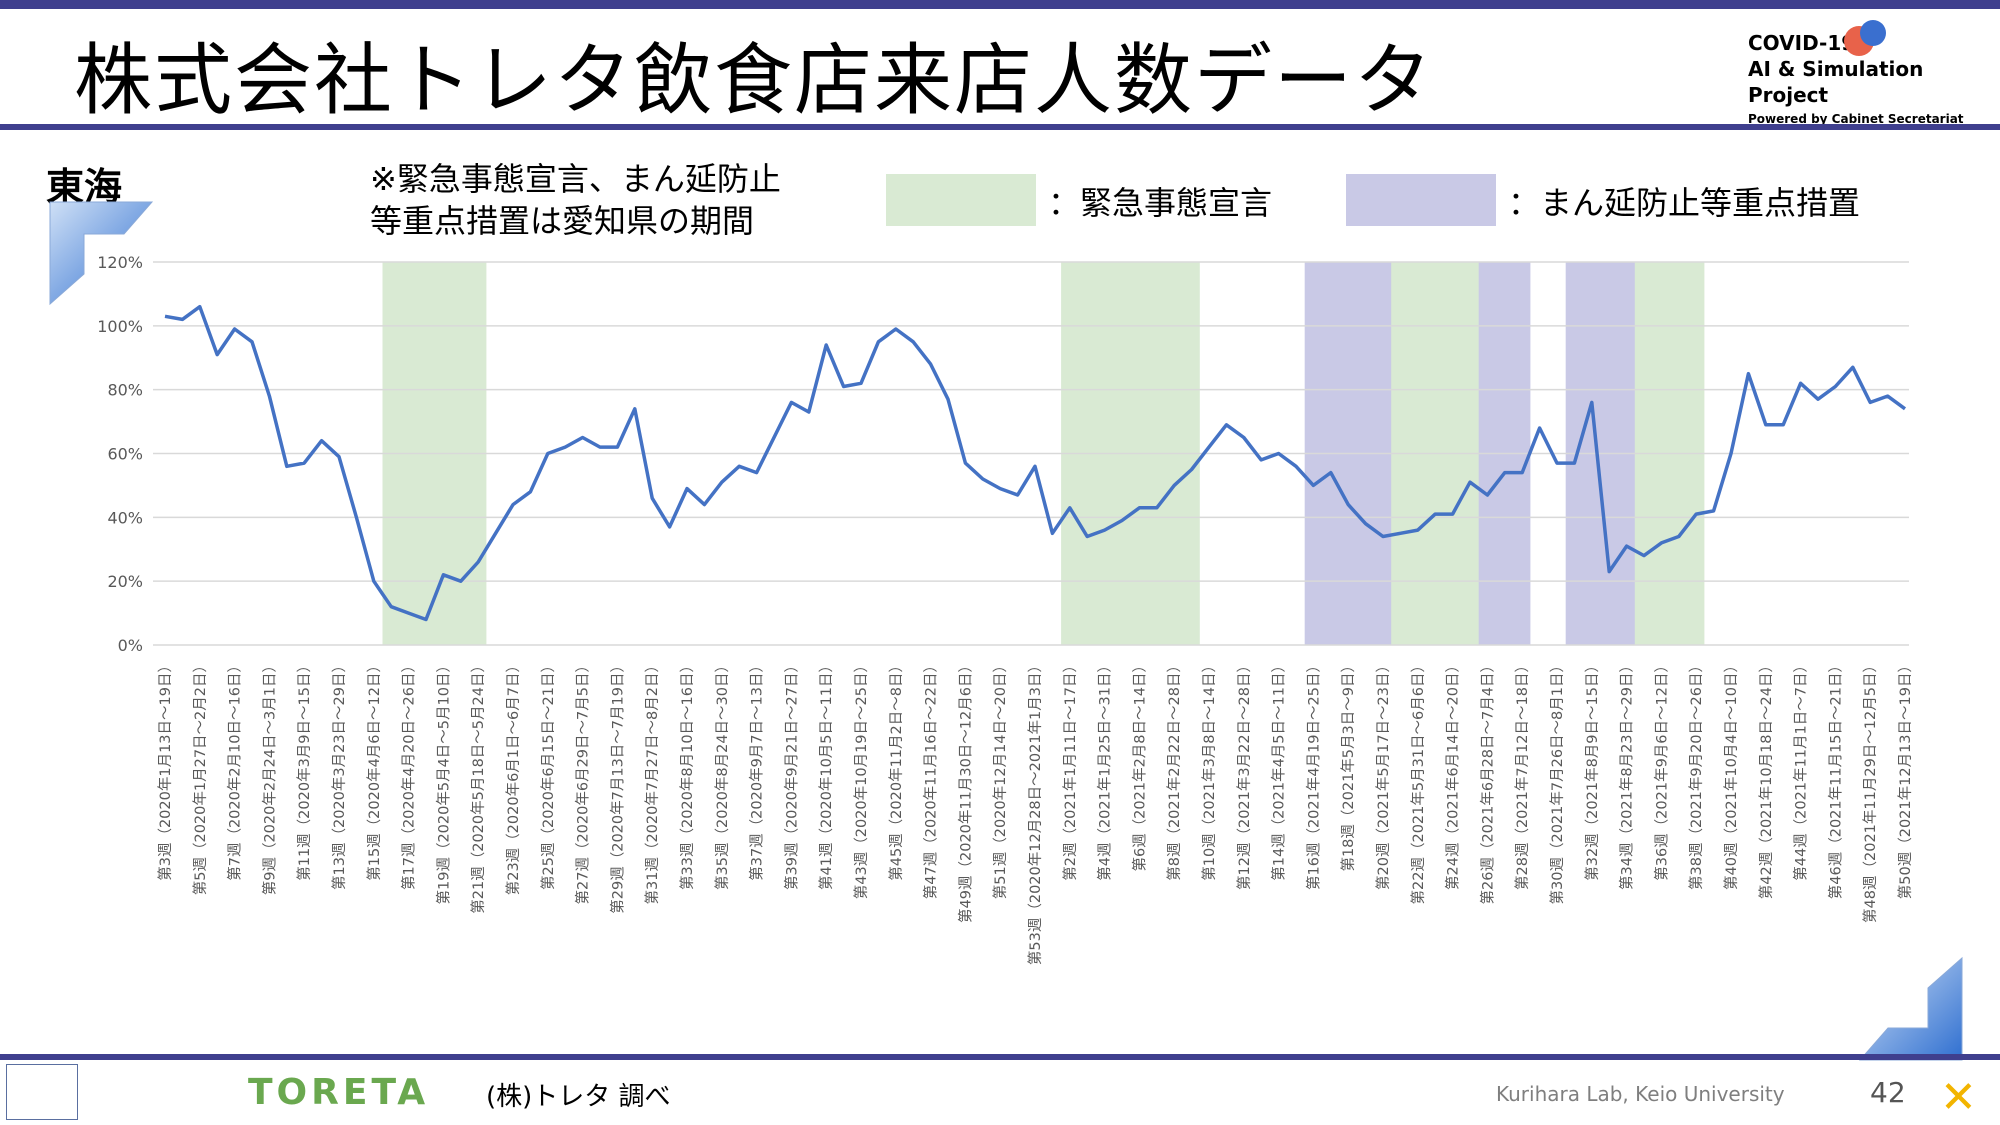 Image resolution: width=2000 pixels, height=1125 pixels. What do you see at coordinates (575, 179) in the screenshot?
I see `note-line-1: ※緊急事態宣言、まん延防止` at bounding box center [575, 179].